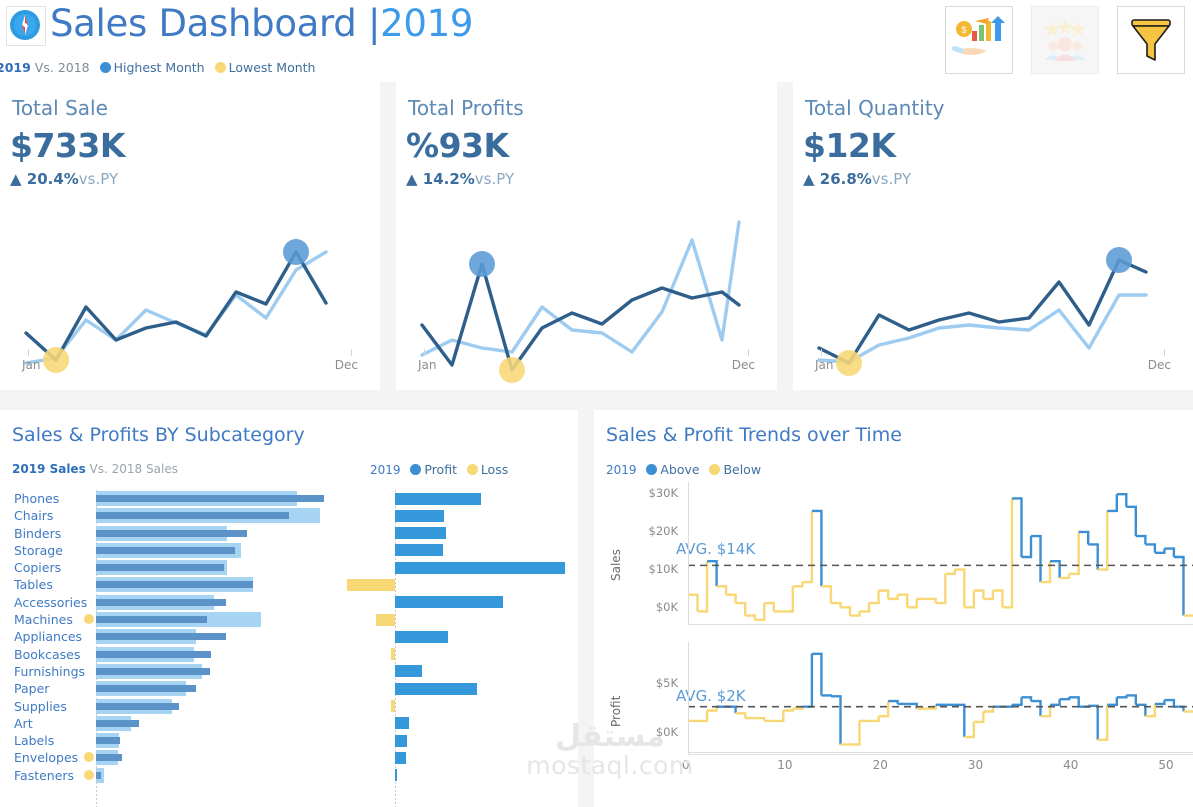 The height and width of the screenshot is (807, 1193). What do you see at coordinates (1166, 765) in the screenshot?
I see `x-axis-tick: 50` at bounding box center [1166, 765].